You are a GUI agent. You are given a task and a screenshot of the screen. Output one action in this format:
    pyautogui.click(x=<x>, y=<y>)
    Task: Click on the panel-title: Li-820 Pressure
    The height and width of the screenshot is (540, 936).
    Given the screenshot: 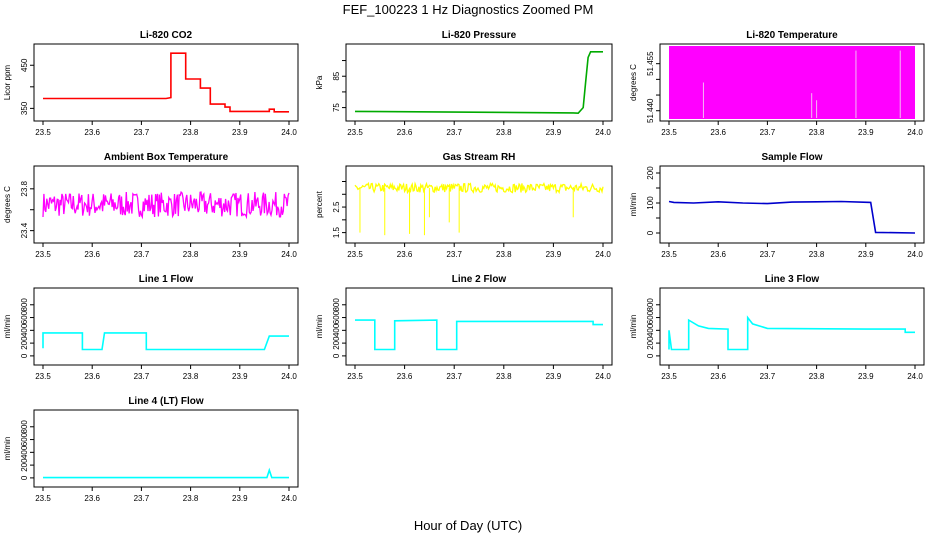 What is the action you would take?
    pyautogui.click(x=479, y=35)
    